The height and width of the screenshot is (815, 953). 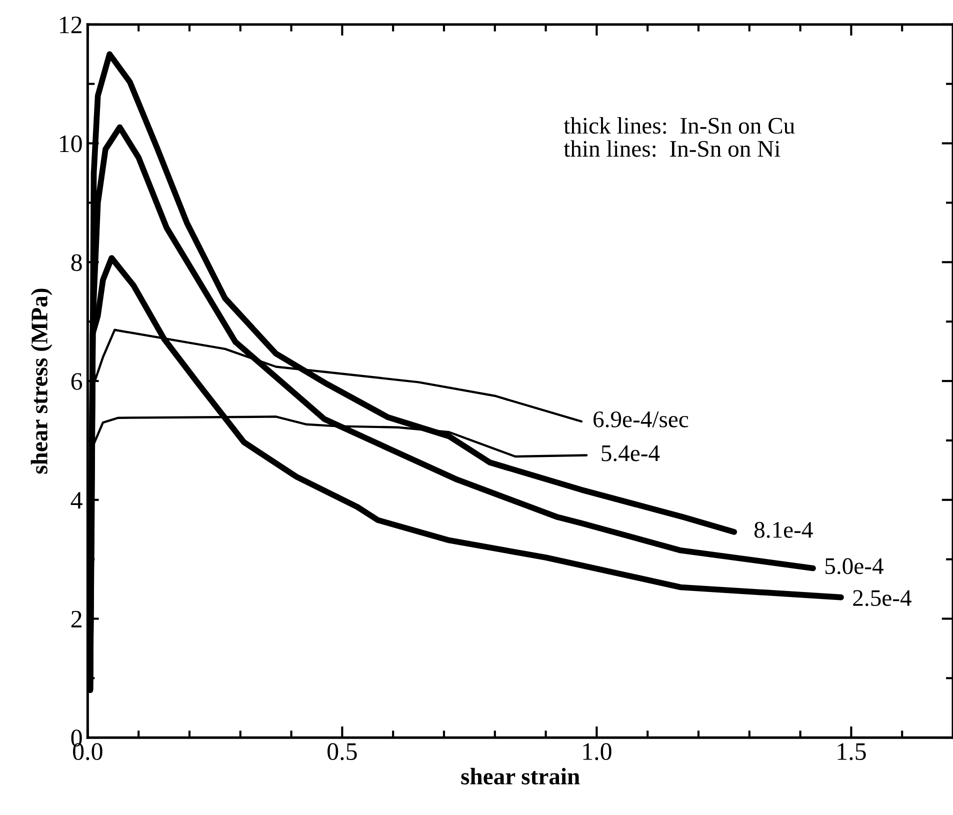 What do you see at coordinates (631, 453) in the screenshot?
I see `series-label: 5.4e-4` at bounding box center [631, 453].